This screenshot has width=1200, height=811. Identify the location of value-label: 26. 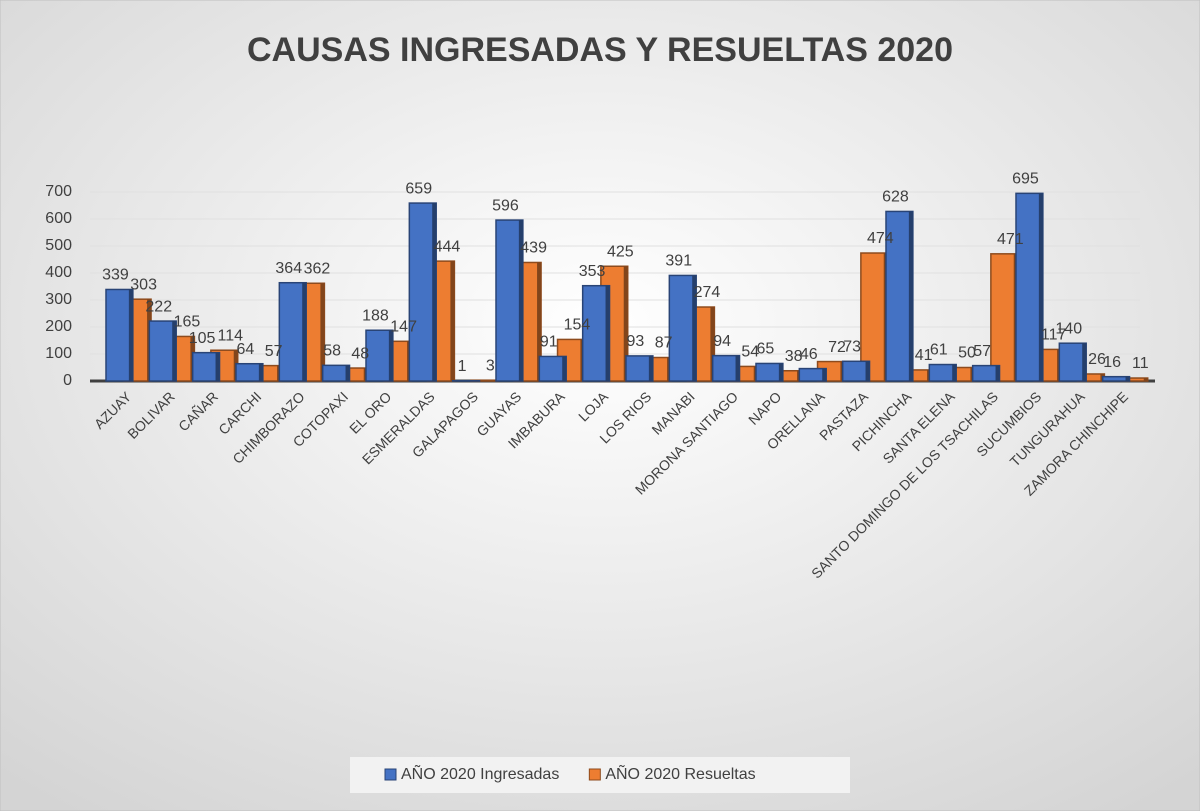
(1097, 359).